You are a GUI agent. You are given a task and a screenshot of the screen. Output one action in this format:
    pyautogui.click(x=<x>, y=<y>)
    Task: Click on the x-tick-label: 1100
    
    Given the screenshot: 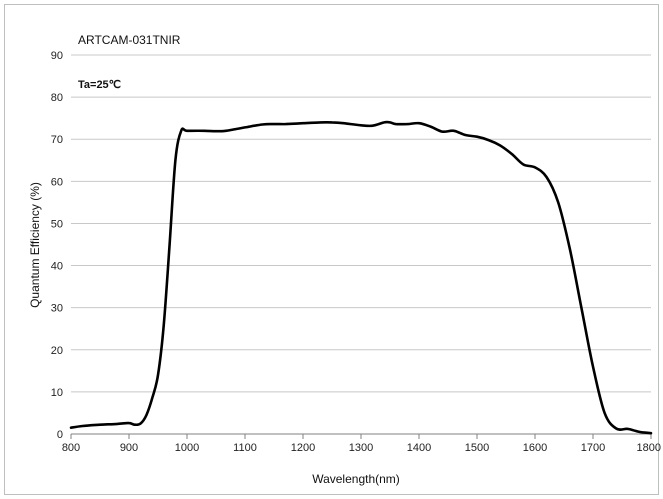 What is the action you would take?
    pyautogui.click(x=245, y=448)
    